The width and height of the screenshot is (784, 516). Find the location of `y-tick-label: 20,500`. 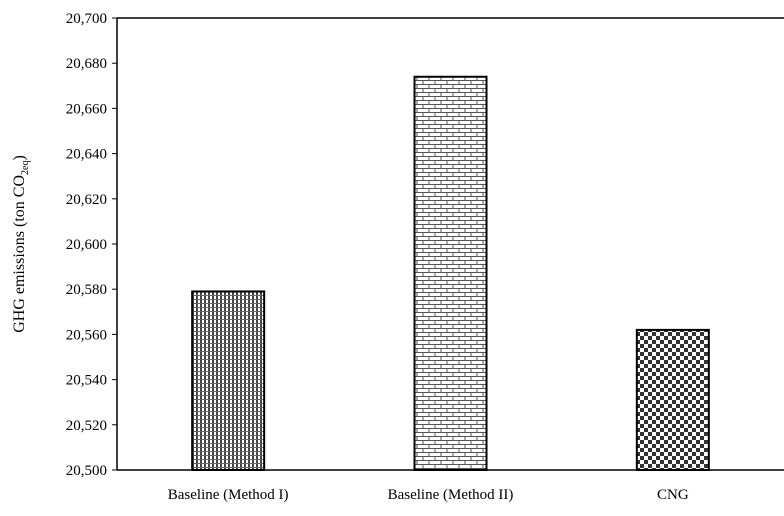

y-tick-label: 20,500 is located at coordinates (86, 471).